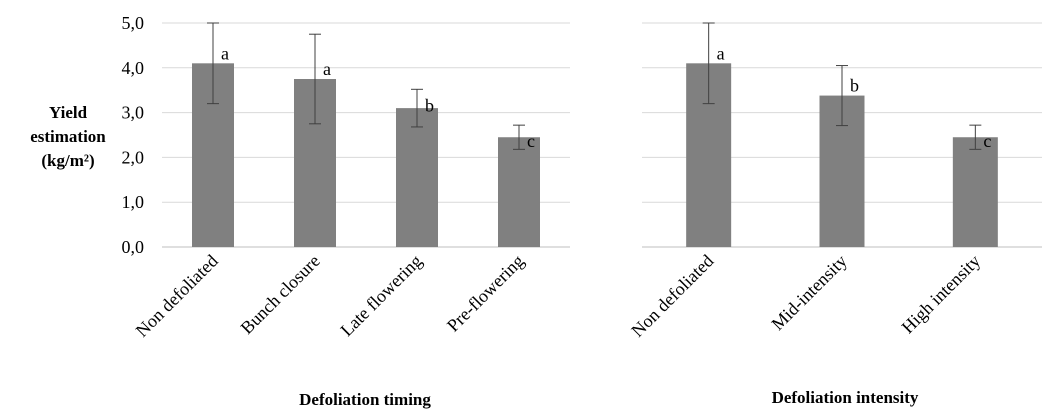 The image size is (1042, 410). Describe the element at coordinates (133, 247) in the screenshot. I see `y-tick-label: 0,0` at that location.